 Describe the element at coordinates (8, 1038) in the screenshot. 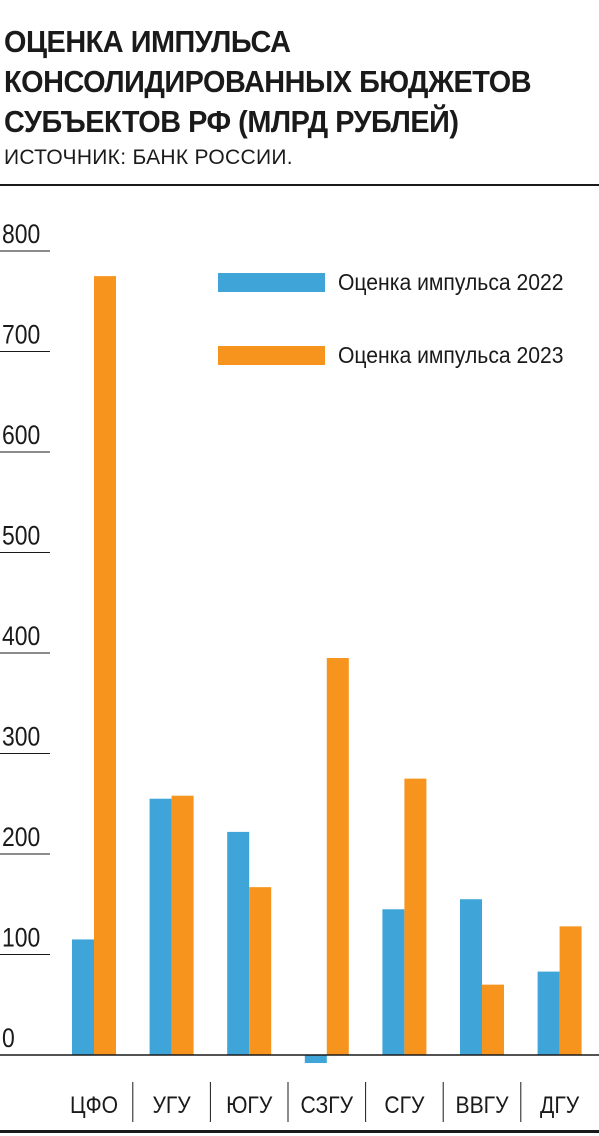

I see `y-tick-label: 0` at that location.